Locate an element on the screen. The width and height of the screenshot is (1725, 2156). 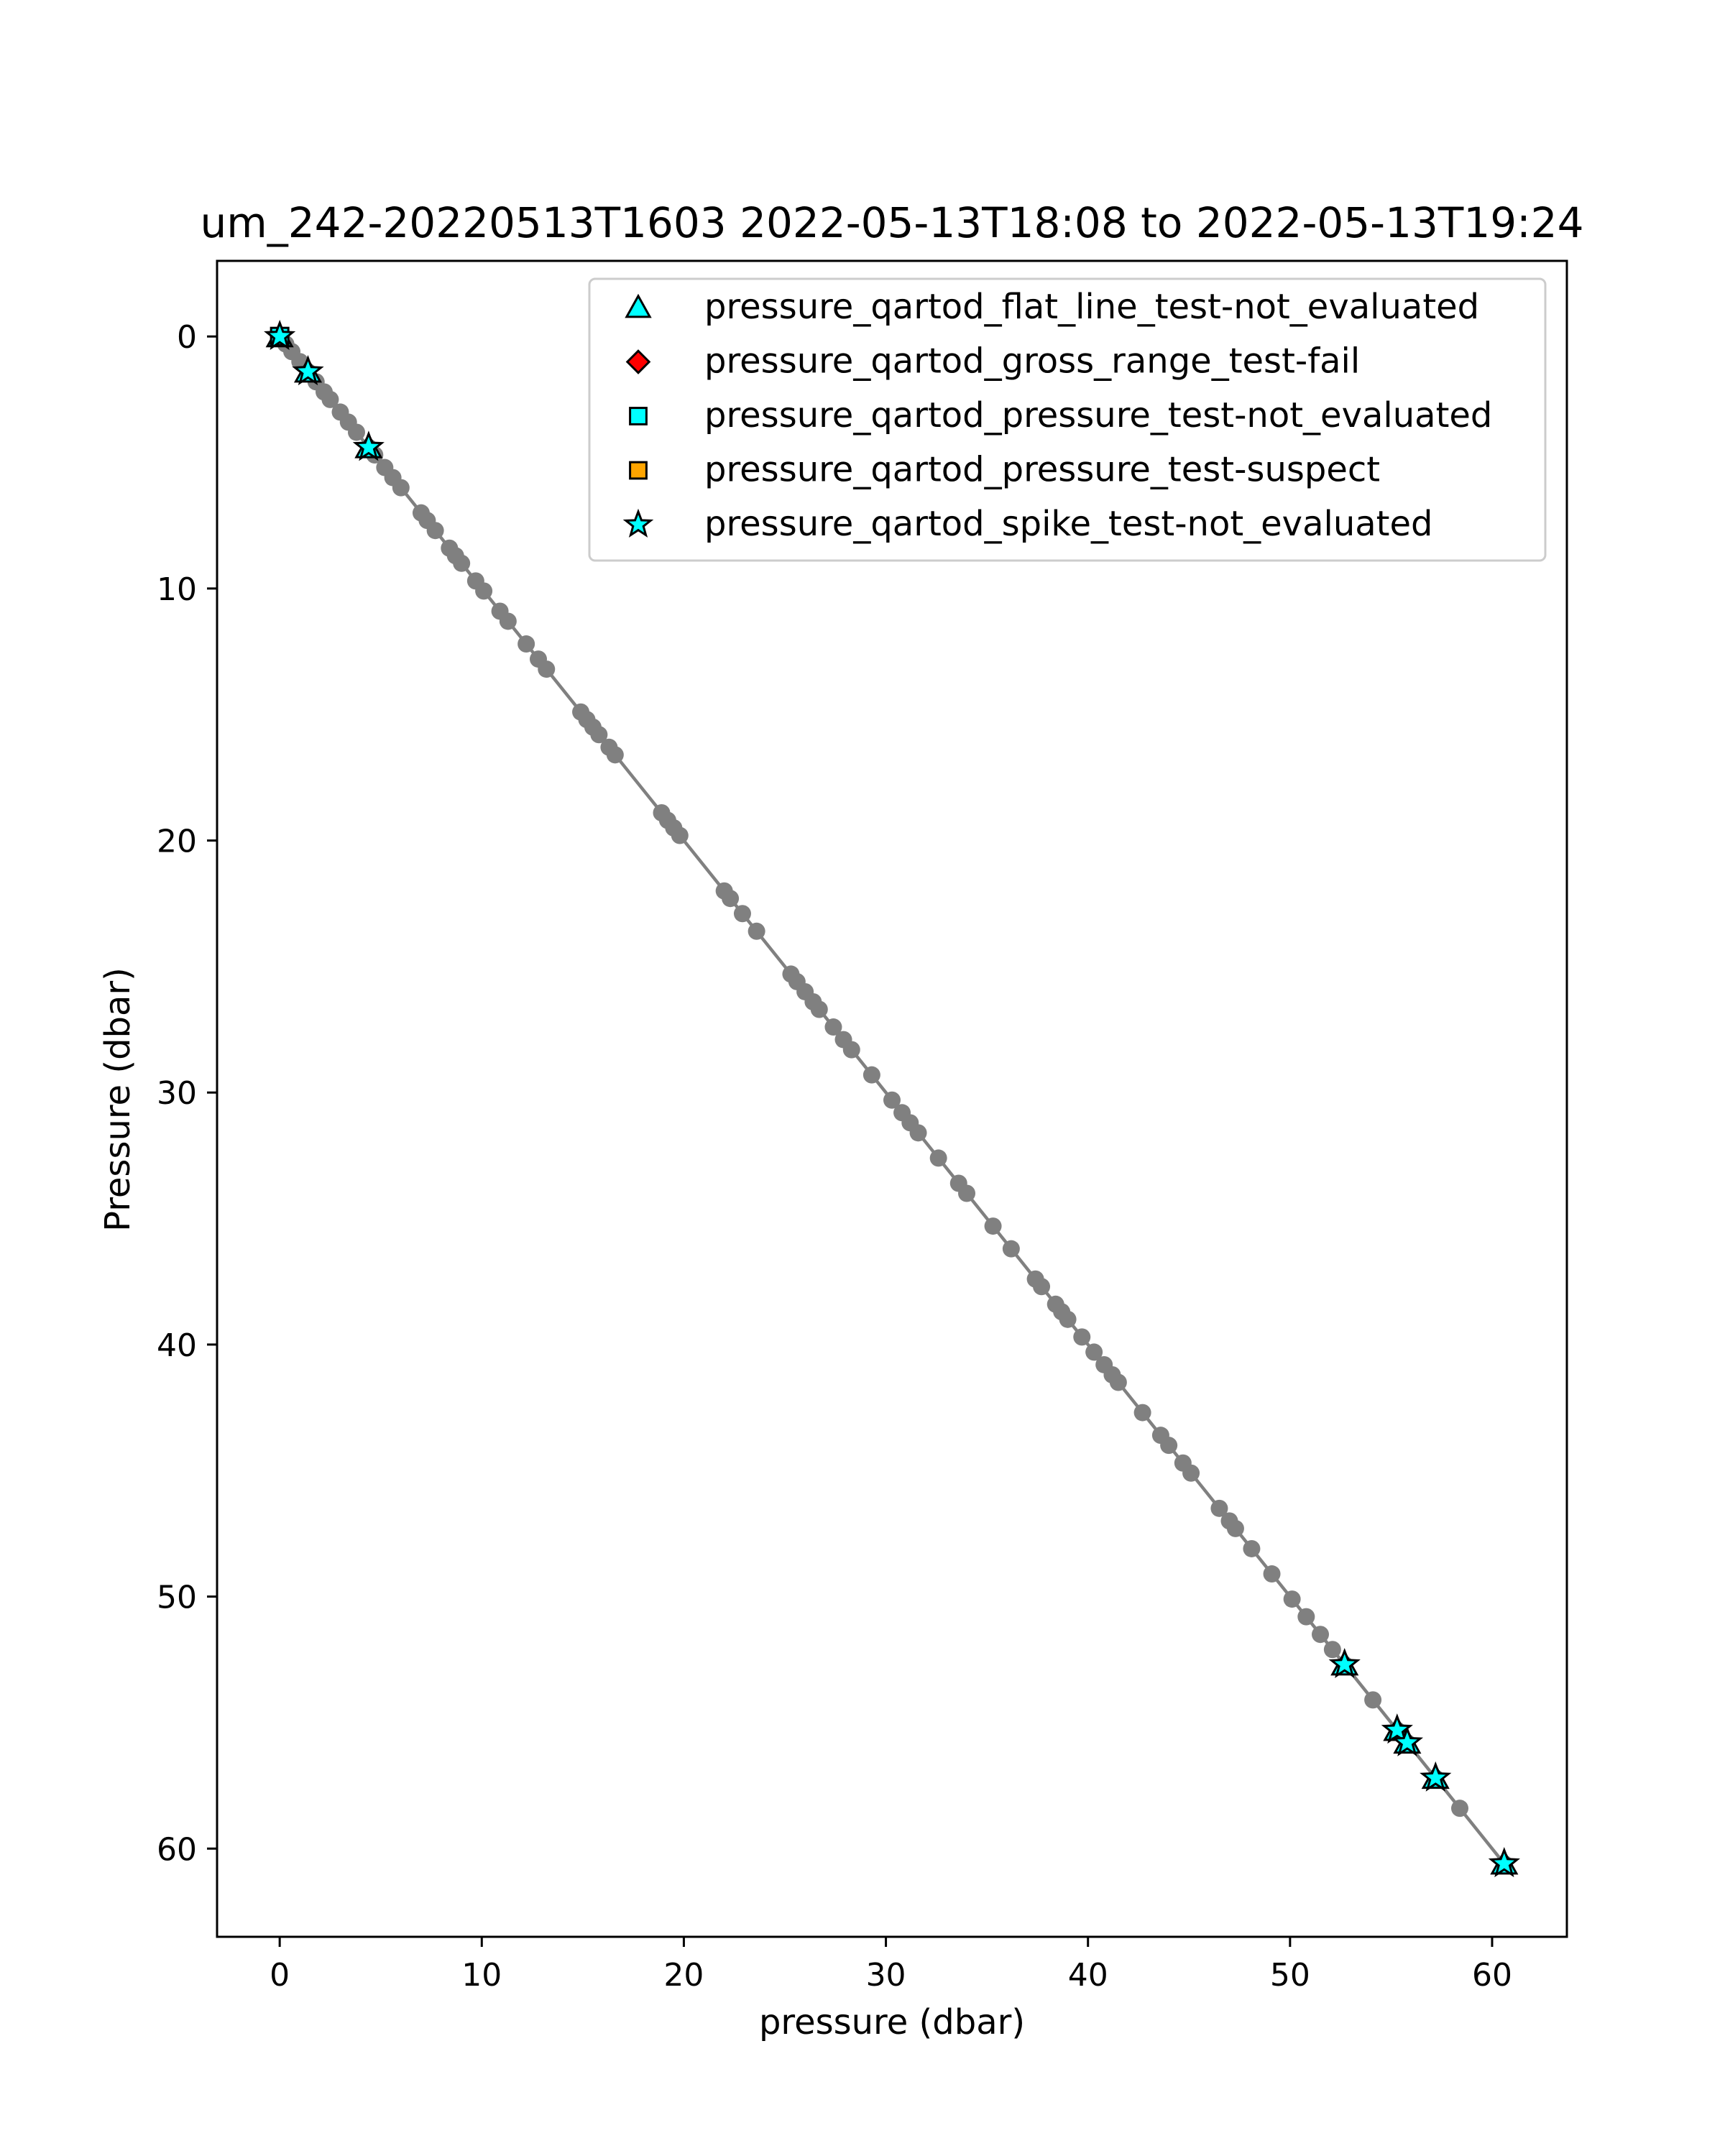
legend-box is located at coordinates (1067, 419).